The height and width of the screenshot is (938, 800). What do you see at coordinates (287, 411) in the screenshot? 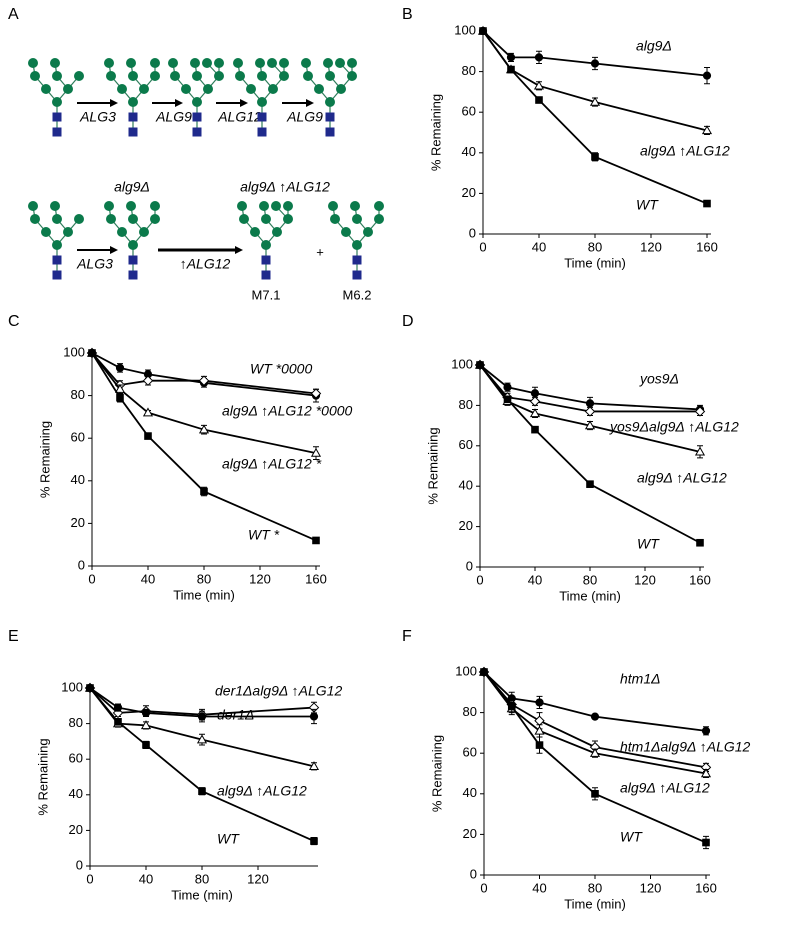
I see `series-label: alg9Δ ↑ALG12 *0000` at bounding box center [287, 411].